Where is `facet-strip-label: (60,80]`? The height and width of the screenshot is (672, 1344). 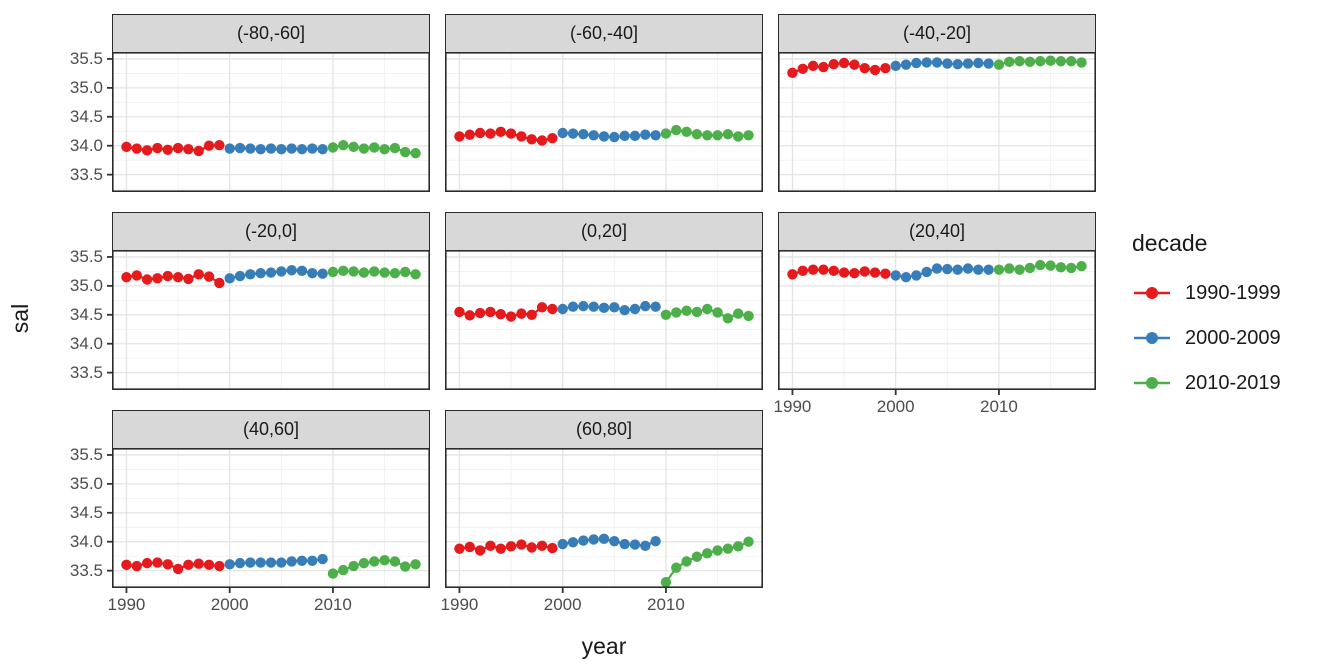
facet-strip-label: (60,80] is located at coordinates (604, 429).